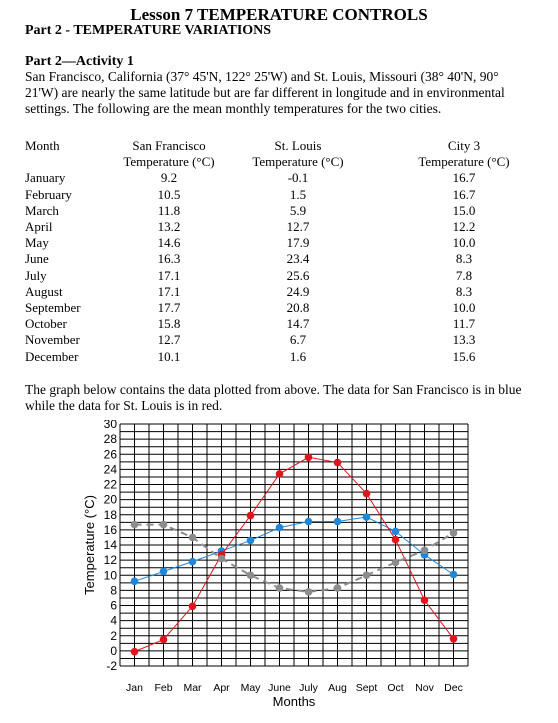 This screenshot has height=723, width=558. Describe the element at coordinates (298, 324) in the screenshot. I see `table-cell-sl: 14.7` at that location.